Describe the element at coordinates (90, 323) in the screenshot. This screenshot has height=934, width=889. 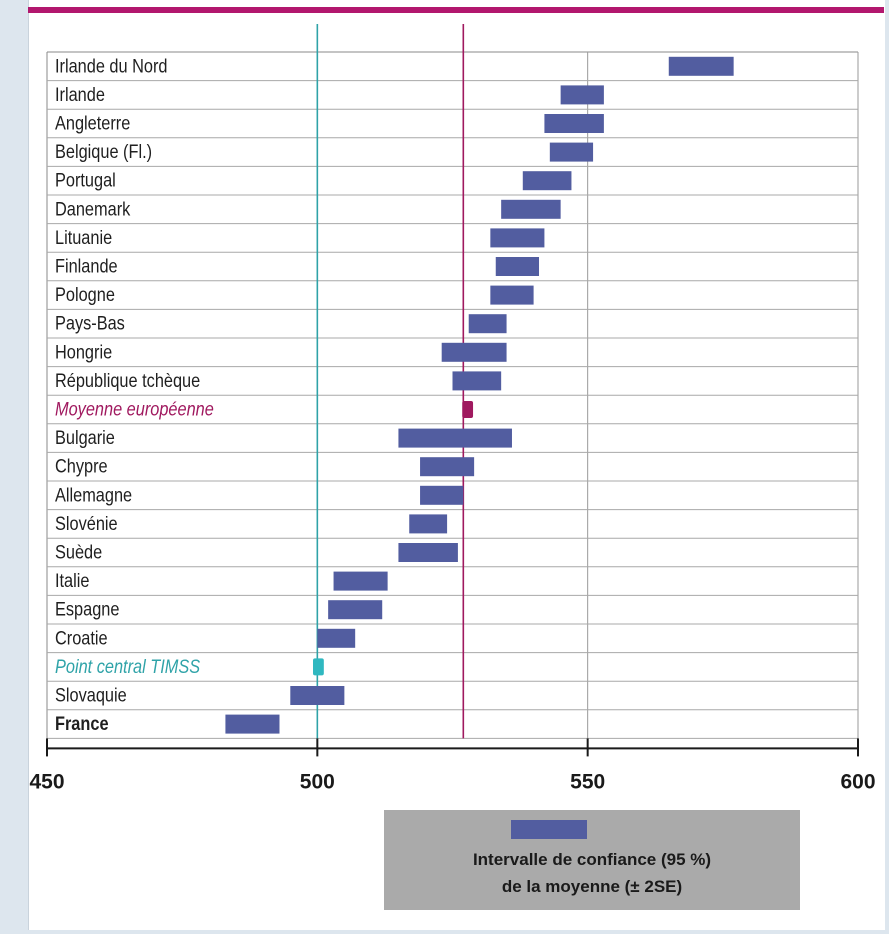
I see `row-label: Pays-Bas` at that location.